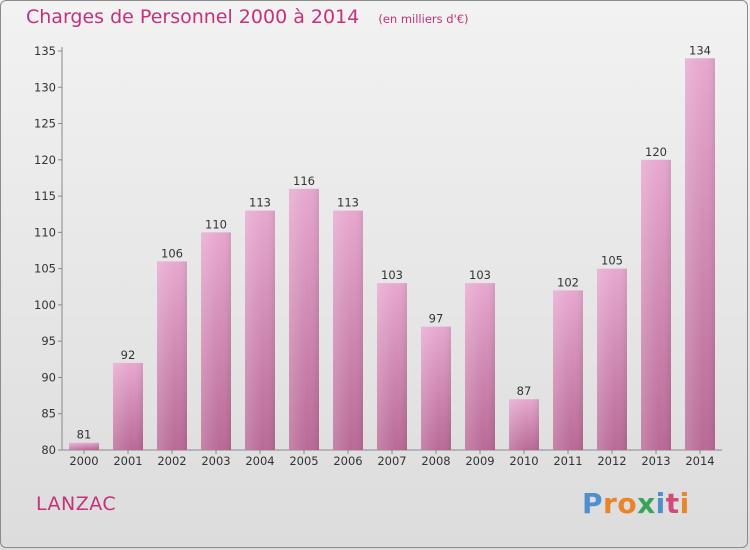 The height and width of the screenshot is (550, 750). I want to click on brand-letter-3: x, so click(646, 503).